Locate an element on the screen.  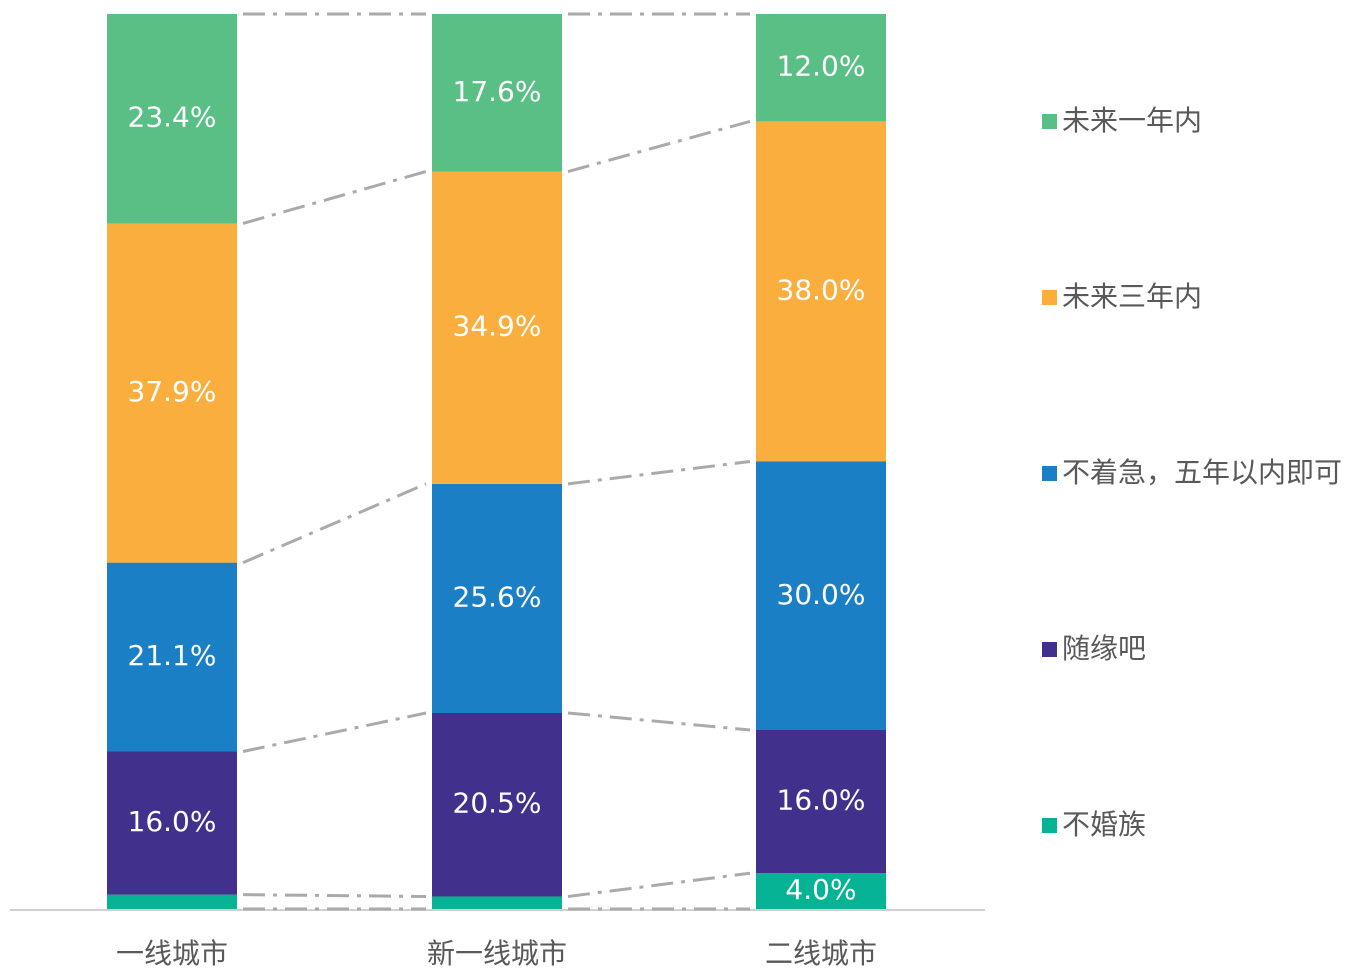
value-label: 4.0% is located at coordinates (820, 889).